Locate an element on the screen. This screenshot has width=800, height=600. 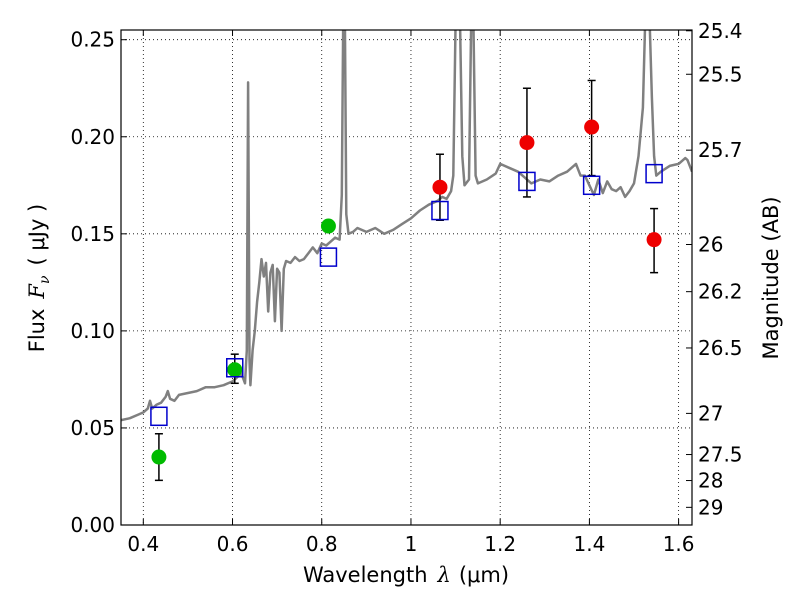
y-tick-label: 0.20 is located at coordinates (92, 137).